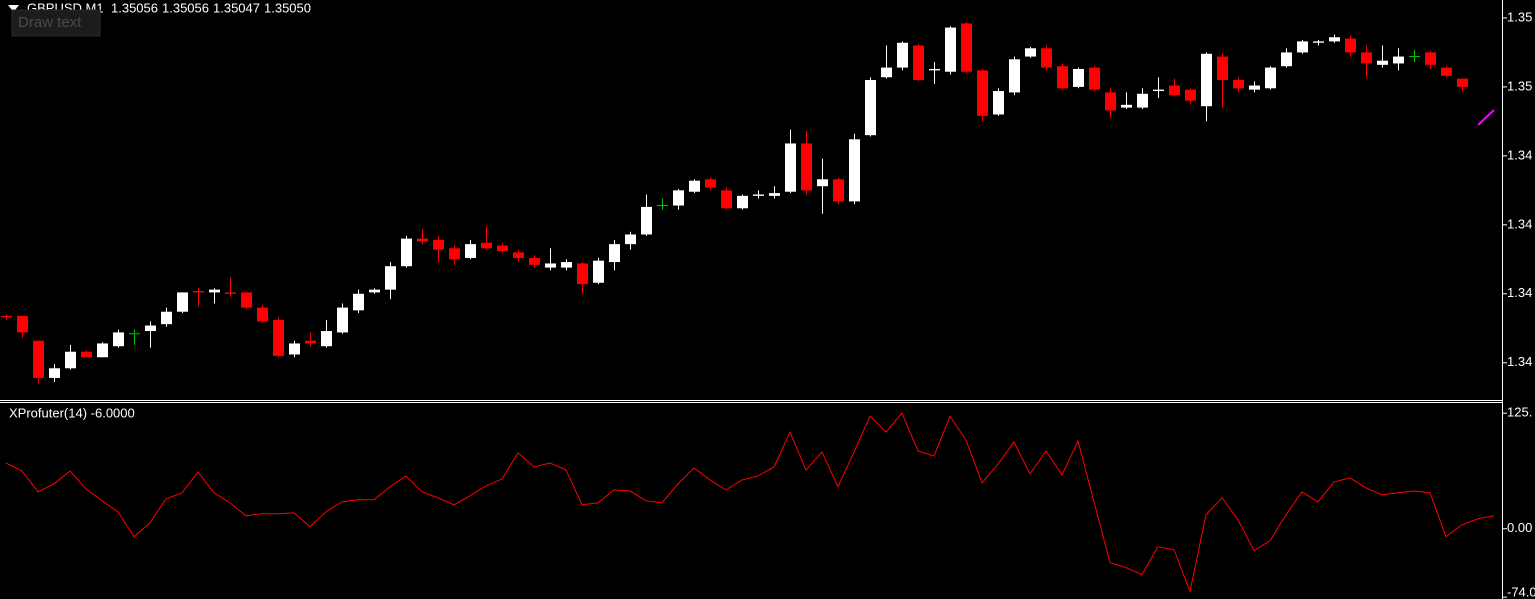 The image size is (1535, 599). I want to click on draw-text-button, so click(56, 23).